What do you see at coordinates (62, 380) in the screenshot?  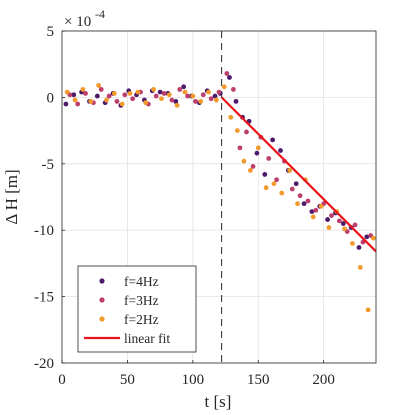 I see `x-tick-label: 0` at bounding box center [62, 380].